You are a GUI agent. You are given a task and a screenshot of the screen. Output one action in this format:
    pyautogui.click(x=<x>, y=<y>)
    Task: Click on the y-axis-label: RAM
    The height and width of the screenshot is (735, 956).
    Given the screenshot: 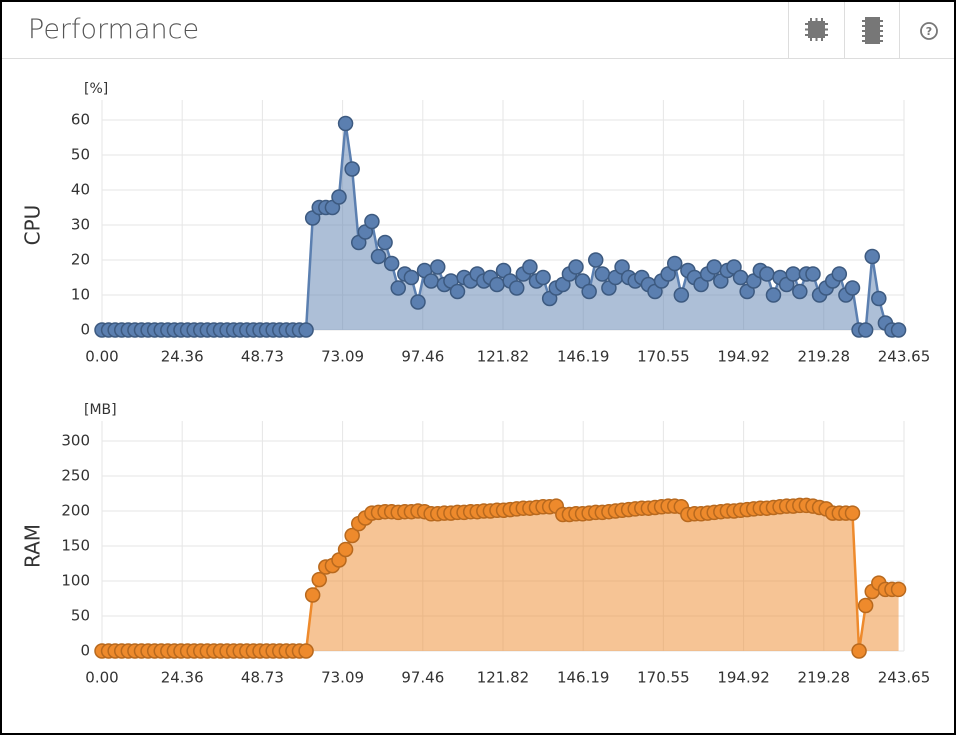 What is the action you would take?
    pyautogui.click(x=33, y=546)
    